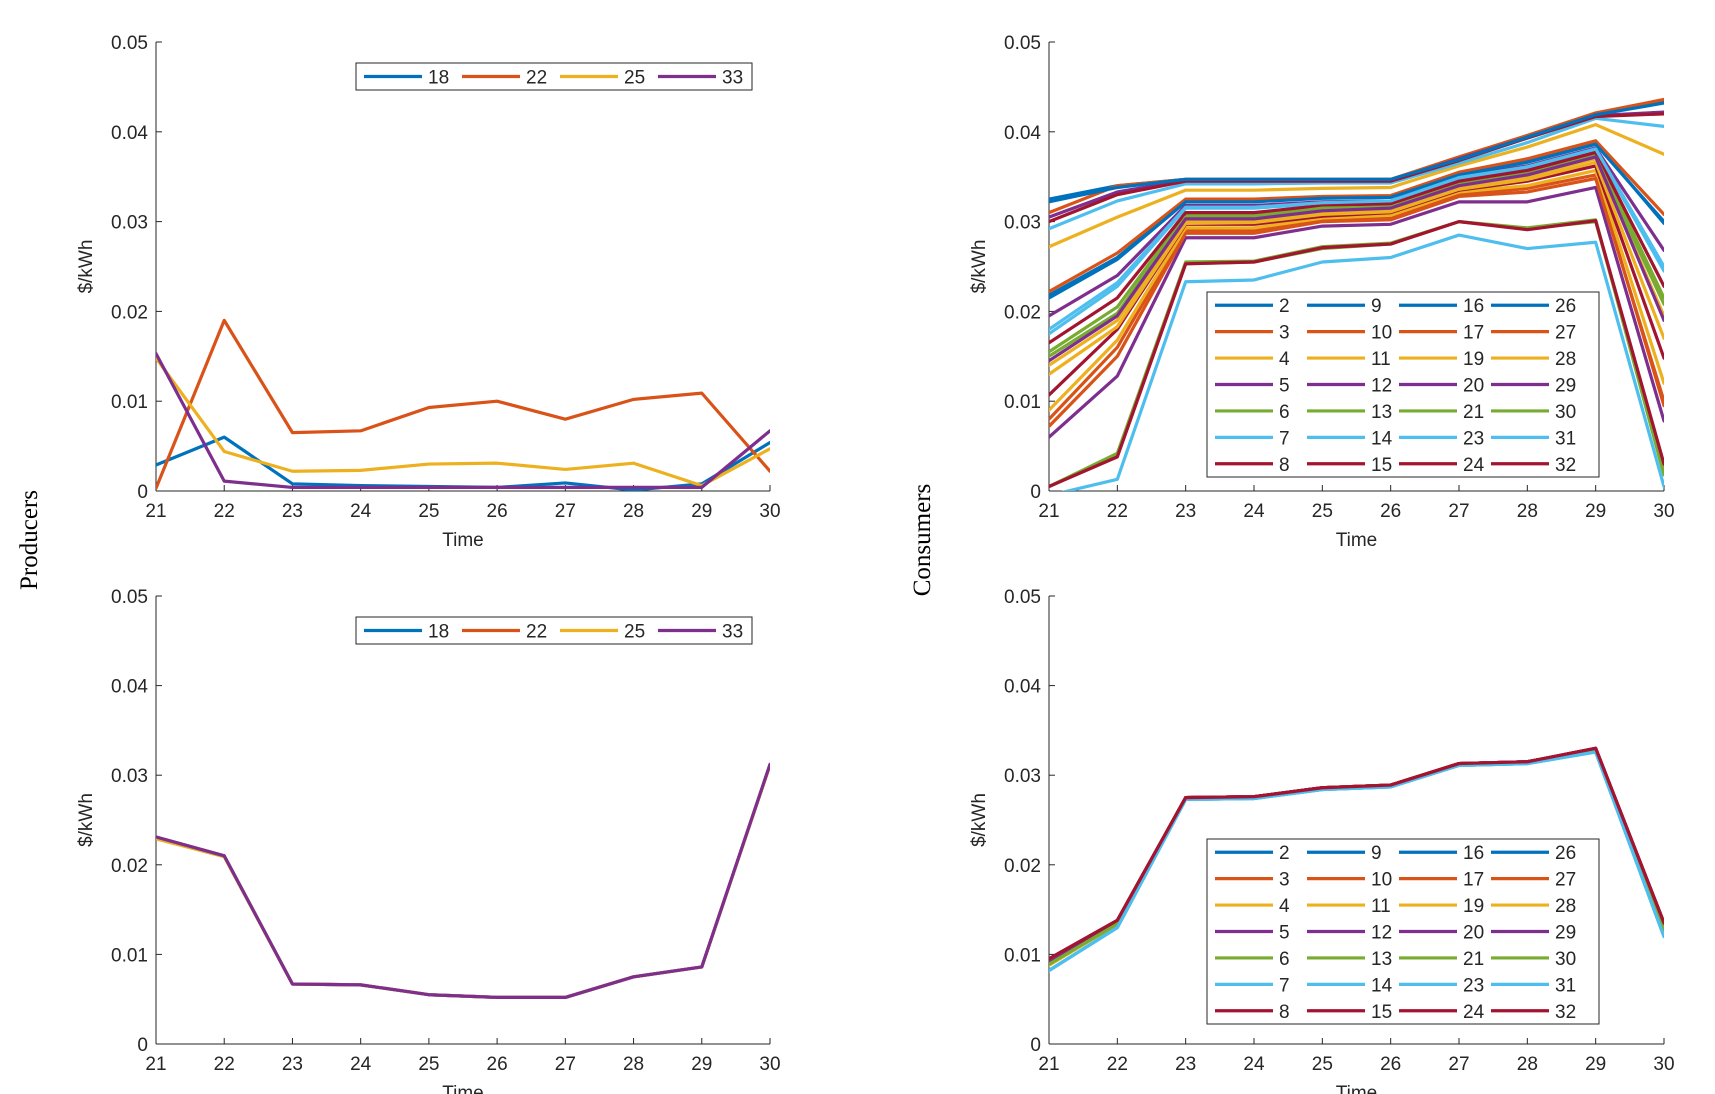 The width and height of the screenshot is (1715, 1094). I want to click on legend-label-14: 14, so click(1382, 985).